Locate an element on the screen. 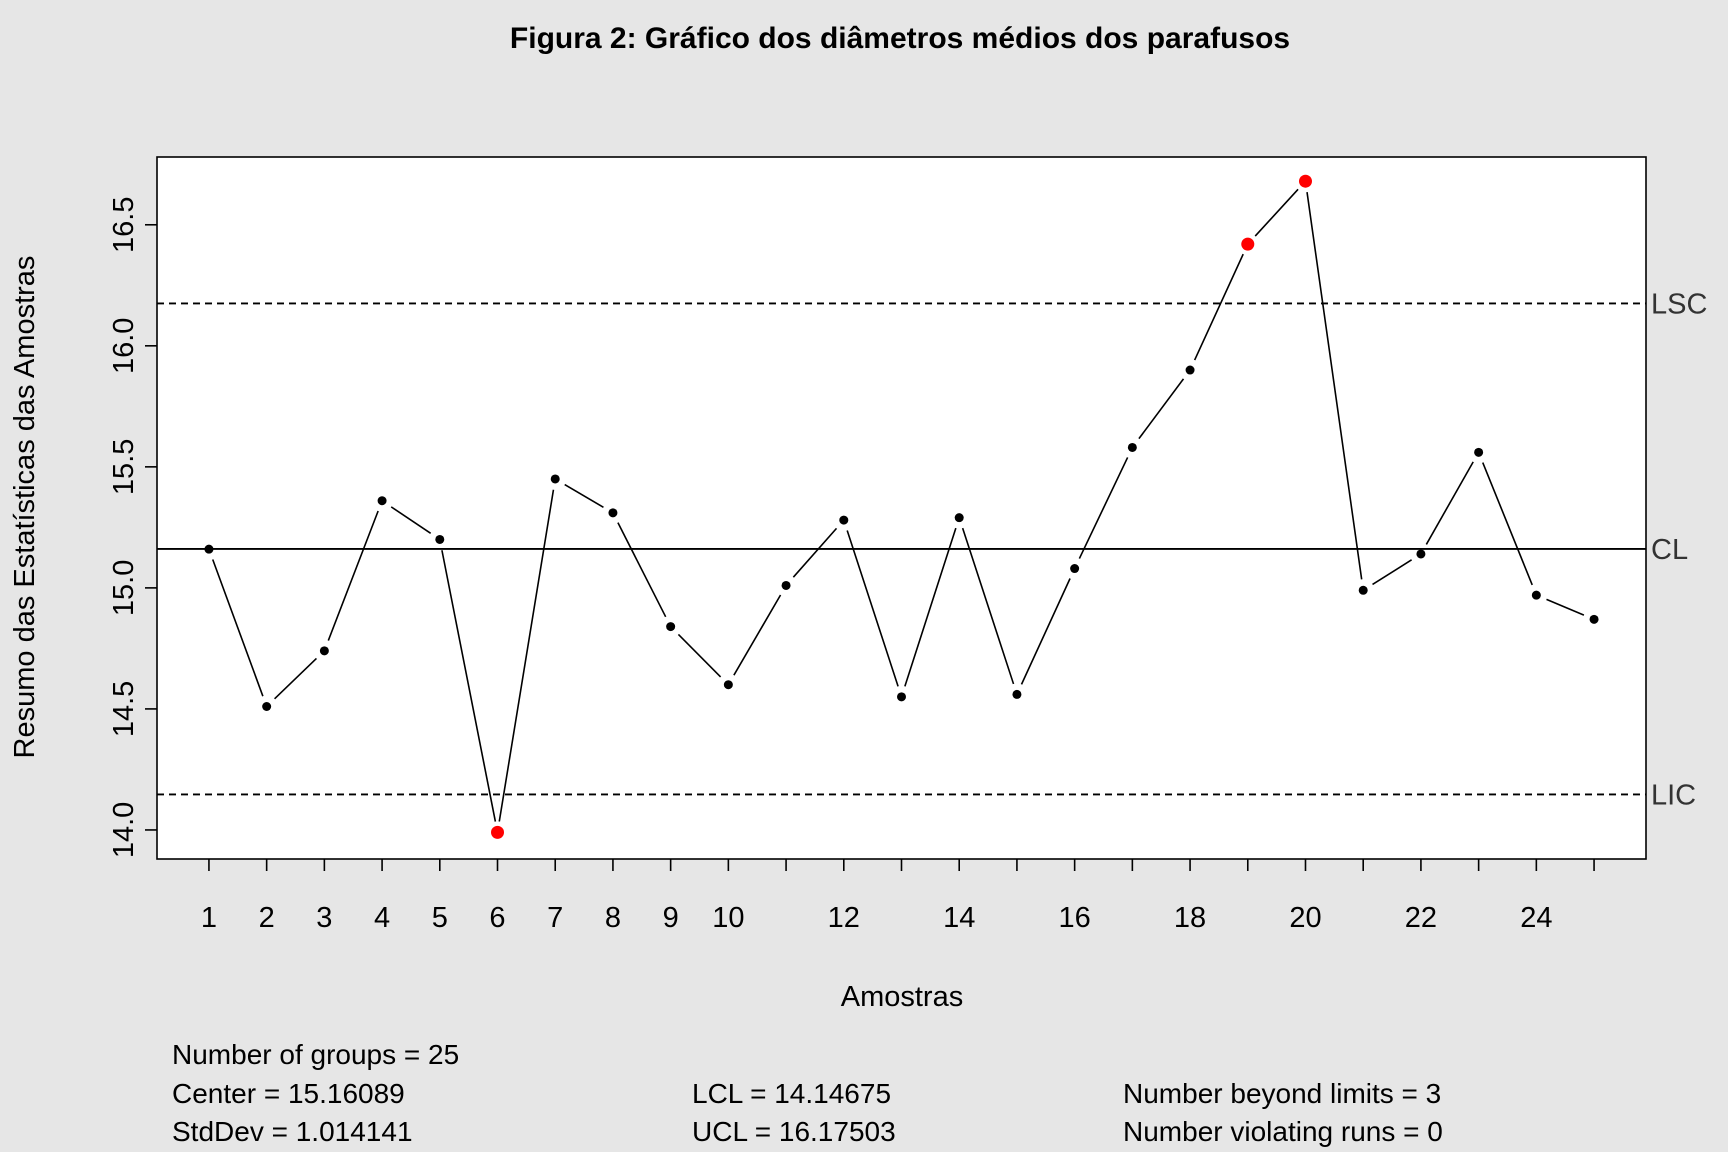 Image resolution: width=1728 pixels, height=1152 pixels. stat-beyond-limits: Number beyond limits = 3 is located at coordinates (1282, 1093).